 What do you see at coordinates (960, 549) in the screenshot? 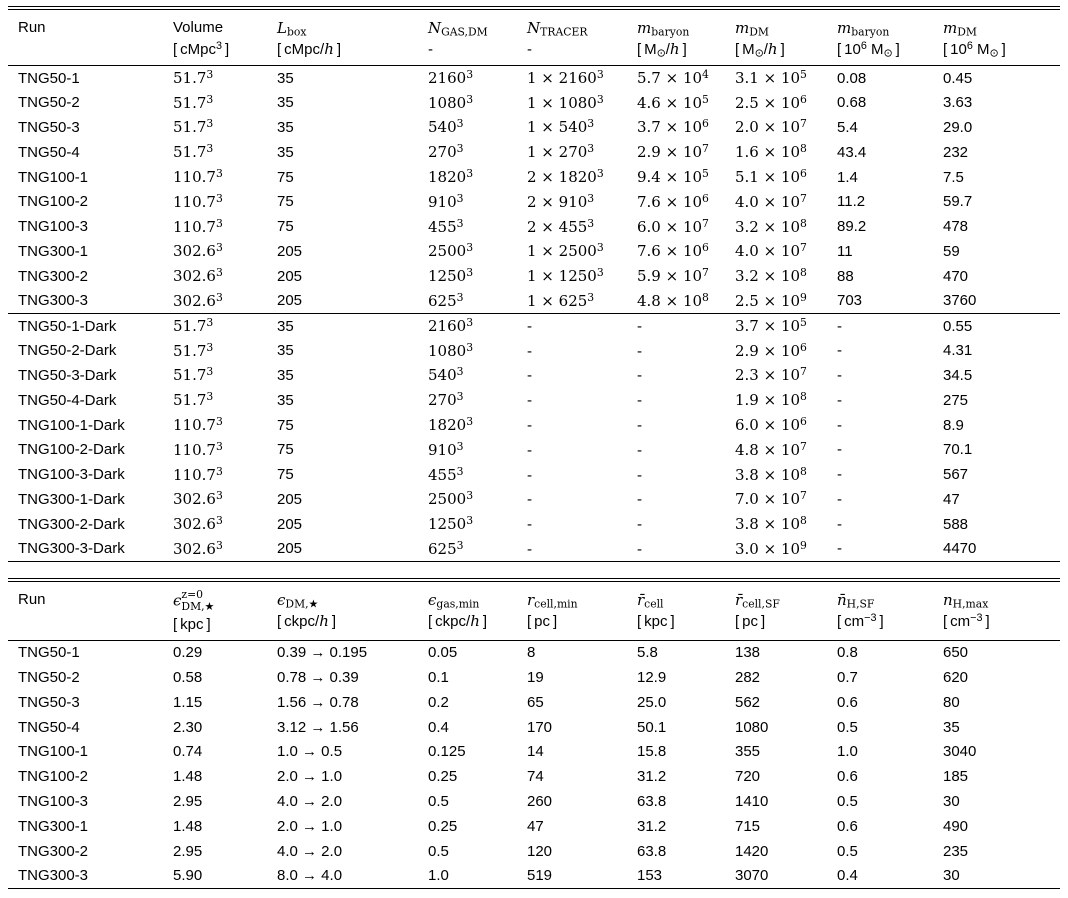
I see `value-cell: 4470` at bounding box center [960, 549].